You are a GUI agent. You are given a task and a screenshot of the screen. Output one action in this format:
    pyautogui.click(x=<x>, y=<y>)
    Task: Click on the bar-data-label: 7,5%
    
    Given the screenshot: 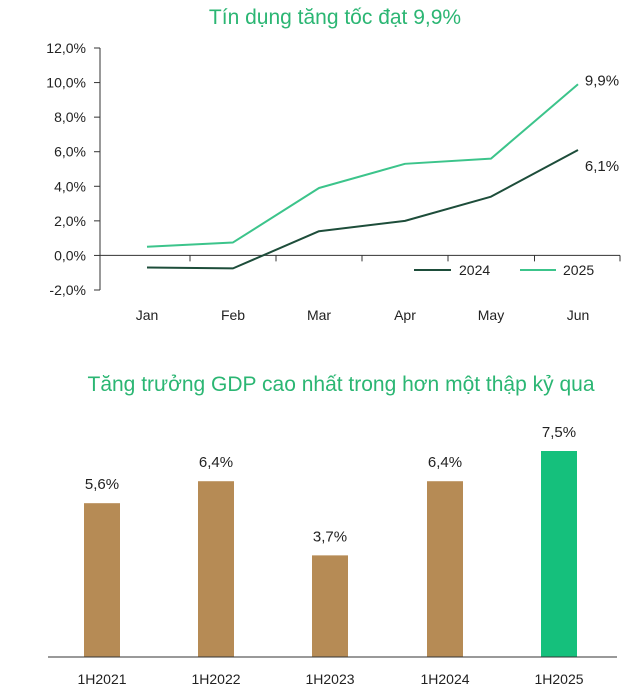 What is the action you would take?
    pyautogui.click(x=559, y=432)
    